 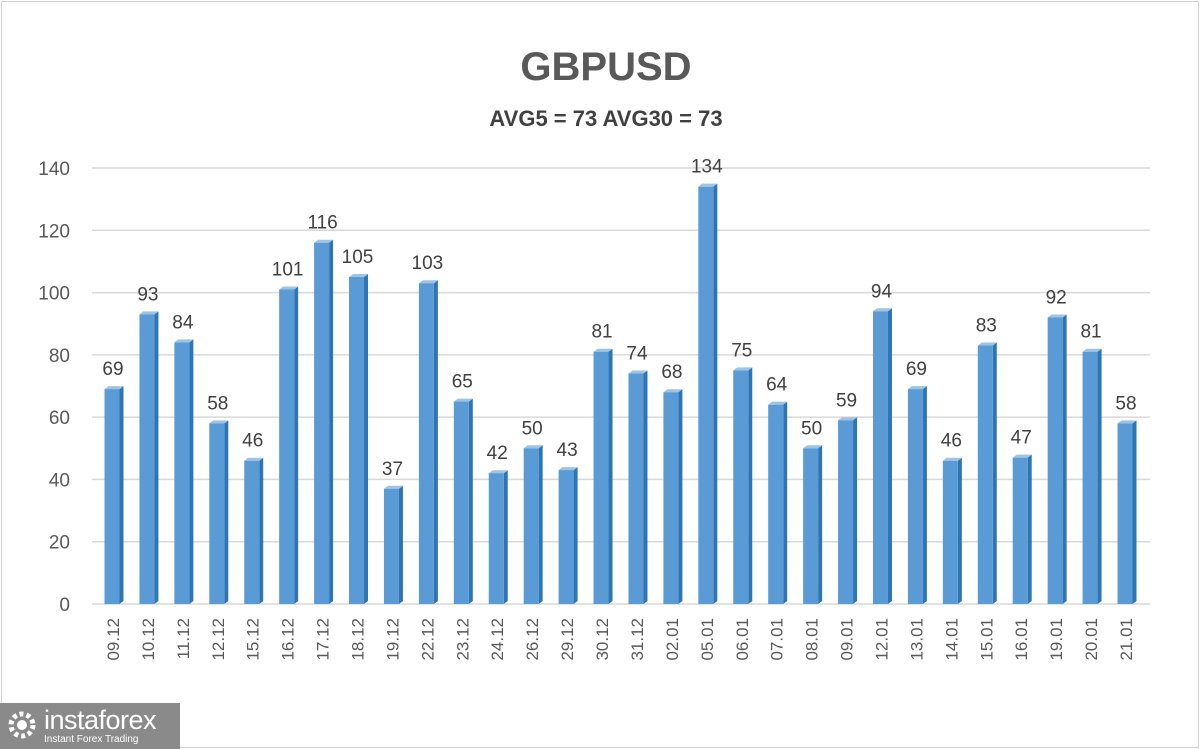 What do you see at coordinates (916, 639) in the screenshot?
I see `x-tick-label: 13.01` at bounding box center [916, 639].